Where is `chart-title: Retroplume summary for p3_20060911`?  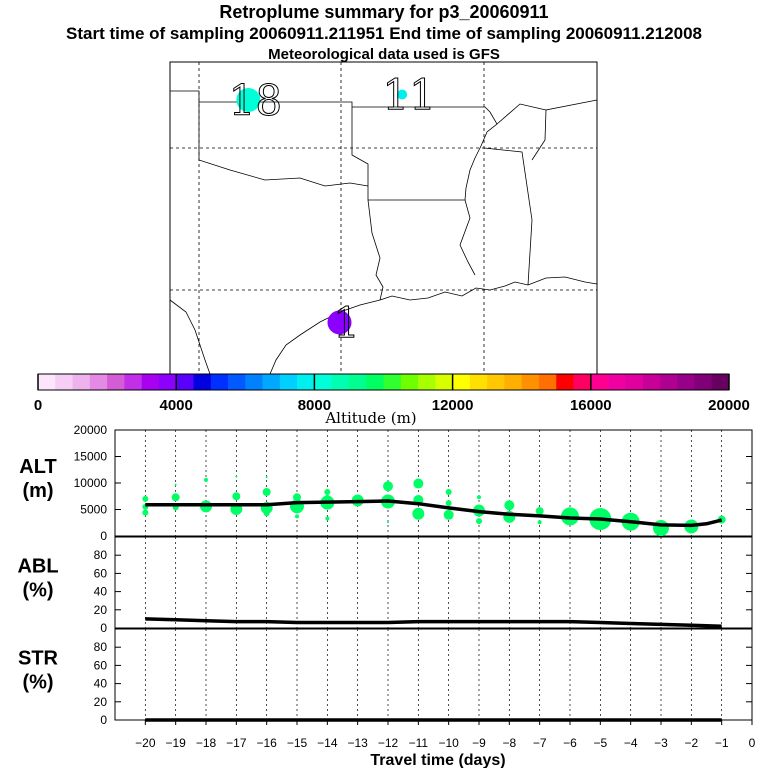 chart-title: Retroplume summary for p3_20060911 is located at coordinates (384, 12).